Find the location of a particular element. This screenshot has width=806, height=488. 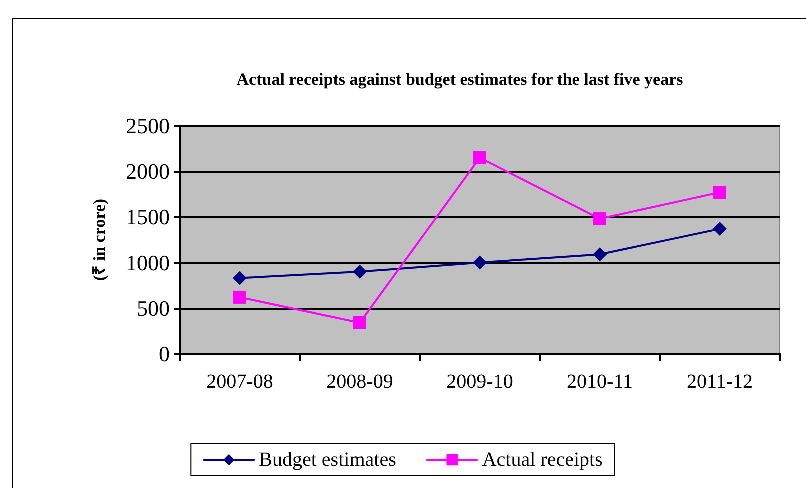

y-tick-label: 2000 is located at coordinates (148, 171).